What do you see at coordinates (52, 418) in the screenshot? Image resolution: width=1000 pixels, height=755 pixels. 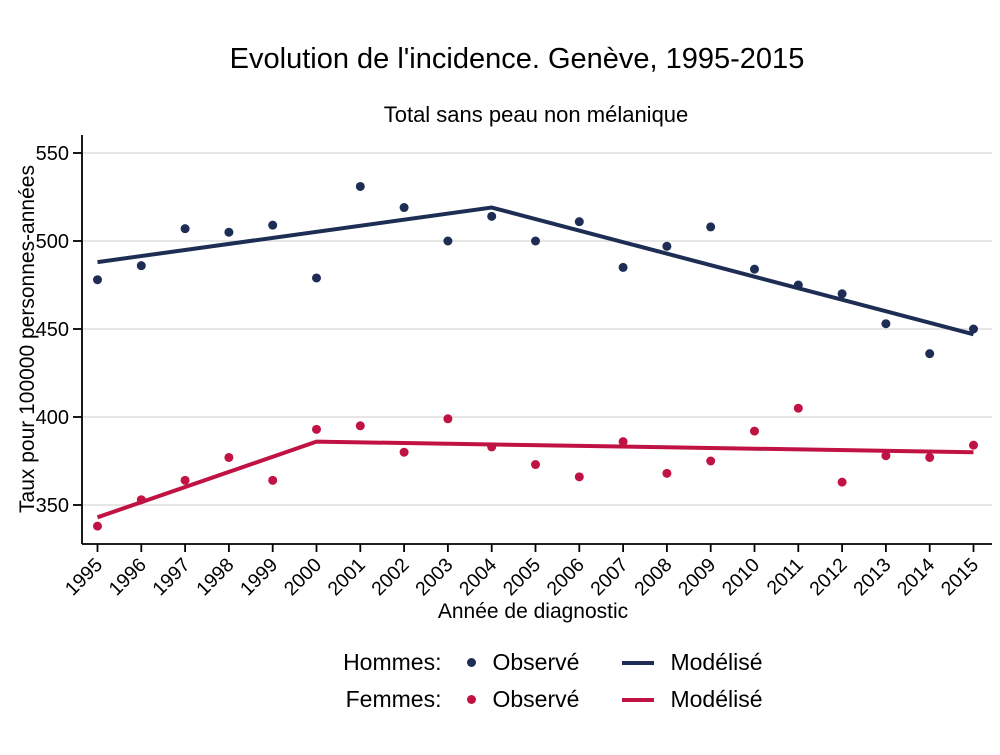 I see `y-tick-label: 400` at bounding box center [52, 418].